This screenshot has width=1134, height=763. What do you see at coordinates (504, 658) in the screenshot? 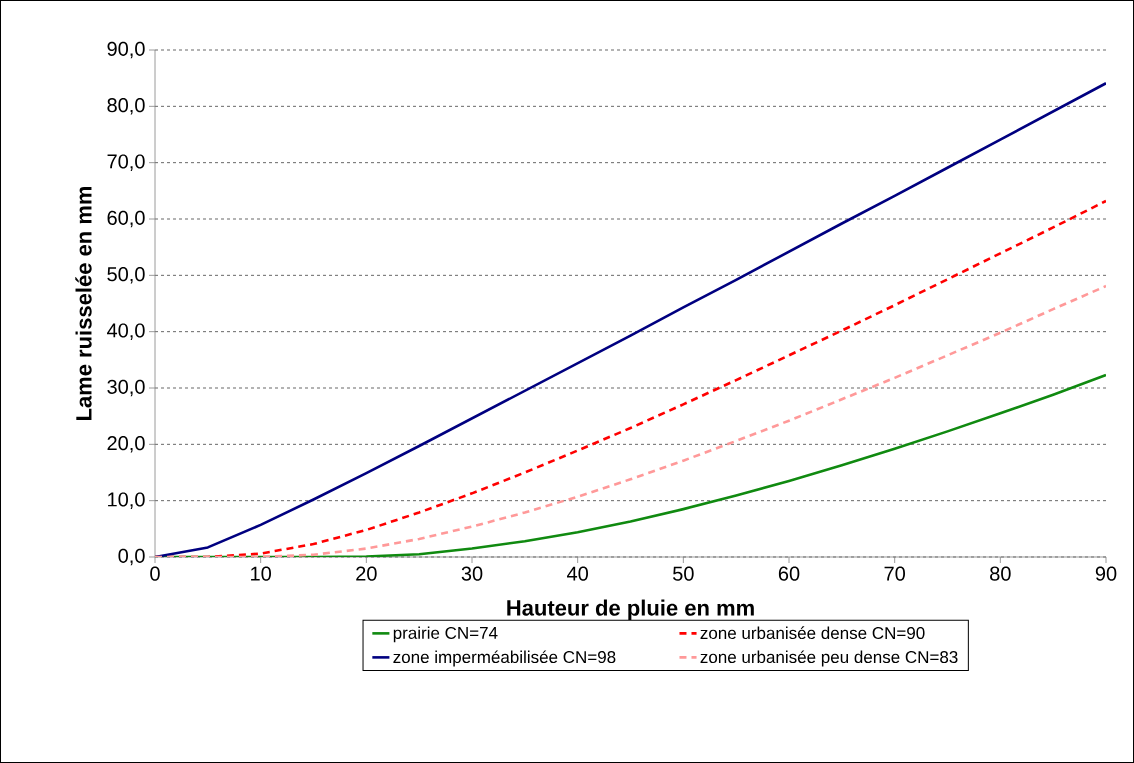
I see `legend-label: zone imperméabilisée CN=98` at bounding box center [504, 658].